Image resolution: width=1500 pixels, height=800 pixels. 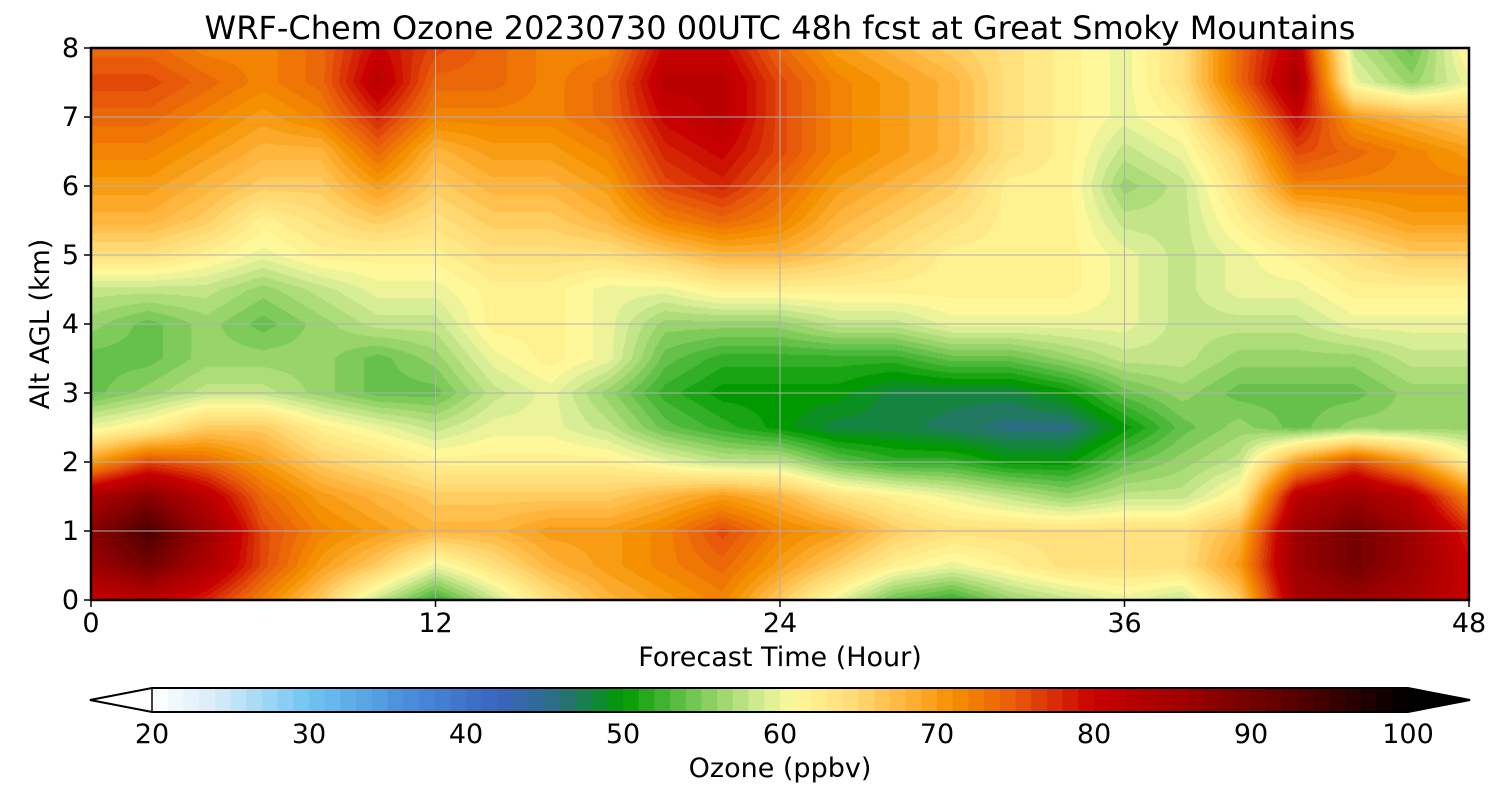 I want to click on colorbar-tick-label: 20, so click(x=152, y=734).